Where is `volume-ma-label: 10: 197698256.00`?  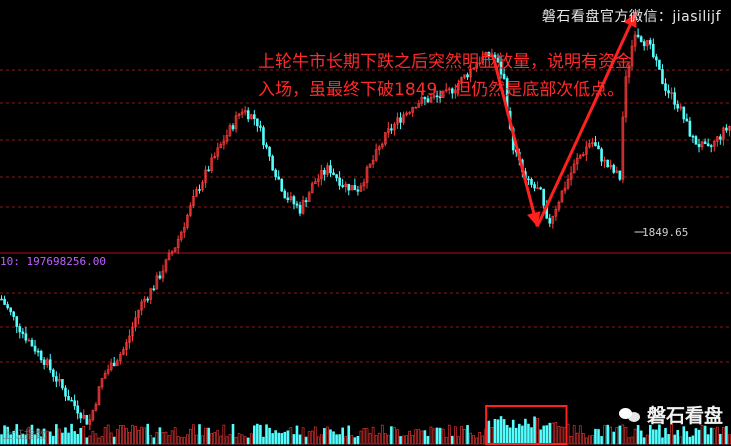
volume-ma-label: 10: 197698256.00 is located at coordinates (53, 261).